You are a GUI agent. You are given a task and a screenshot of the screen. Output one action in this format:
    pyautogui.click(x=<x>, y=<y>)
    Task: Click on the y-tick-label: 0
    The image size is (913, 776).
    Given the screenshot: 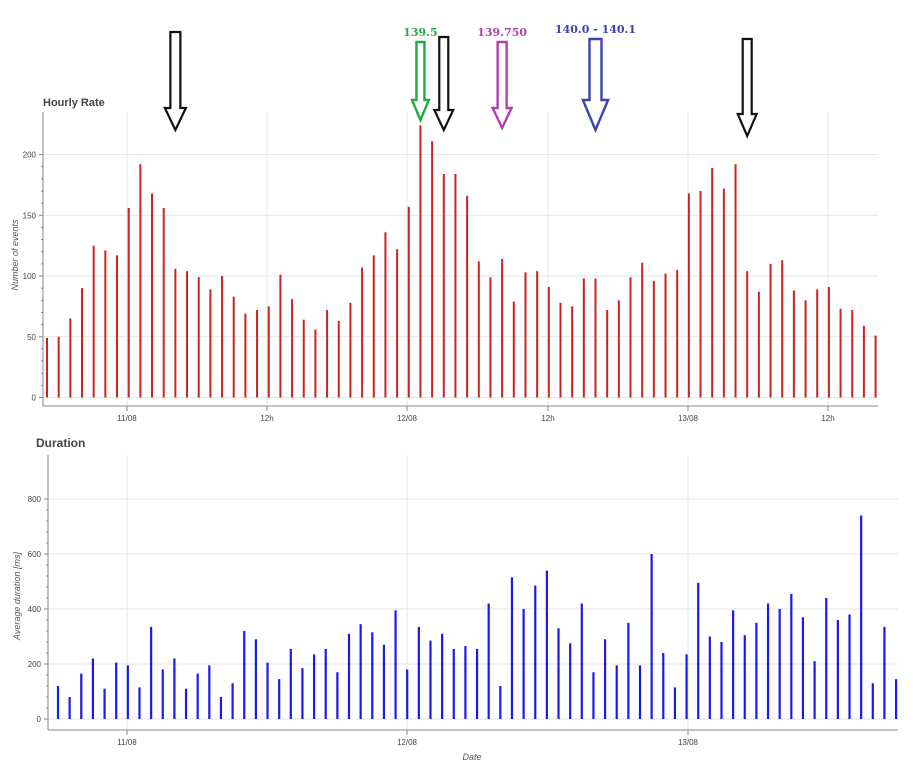 What is the action you would take?
    pyautogui.click(x=34, y=397)
    